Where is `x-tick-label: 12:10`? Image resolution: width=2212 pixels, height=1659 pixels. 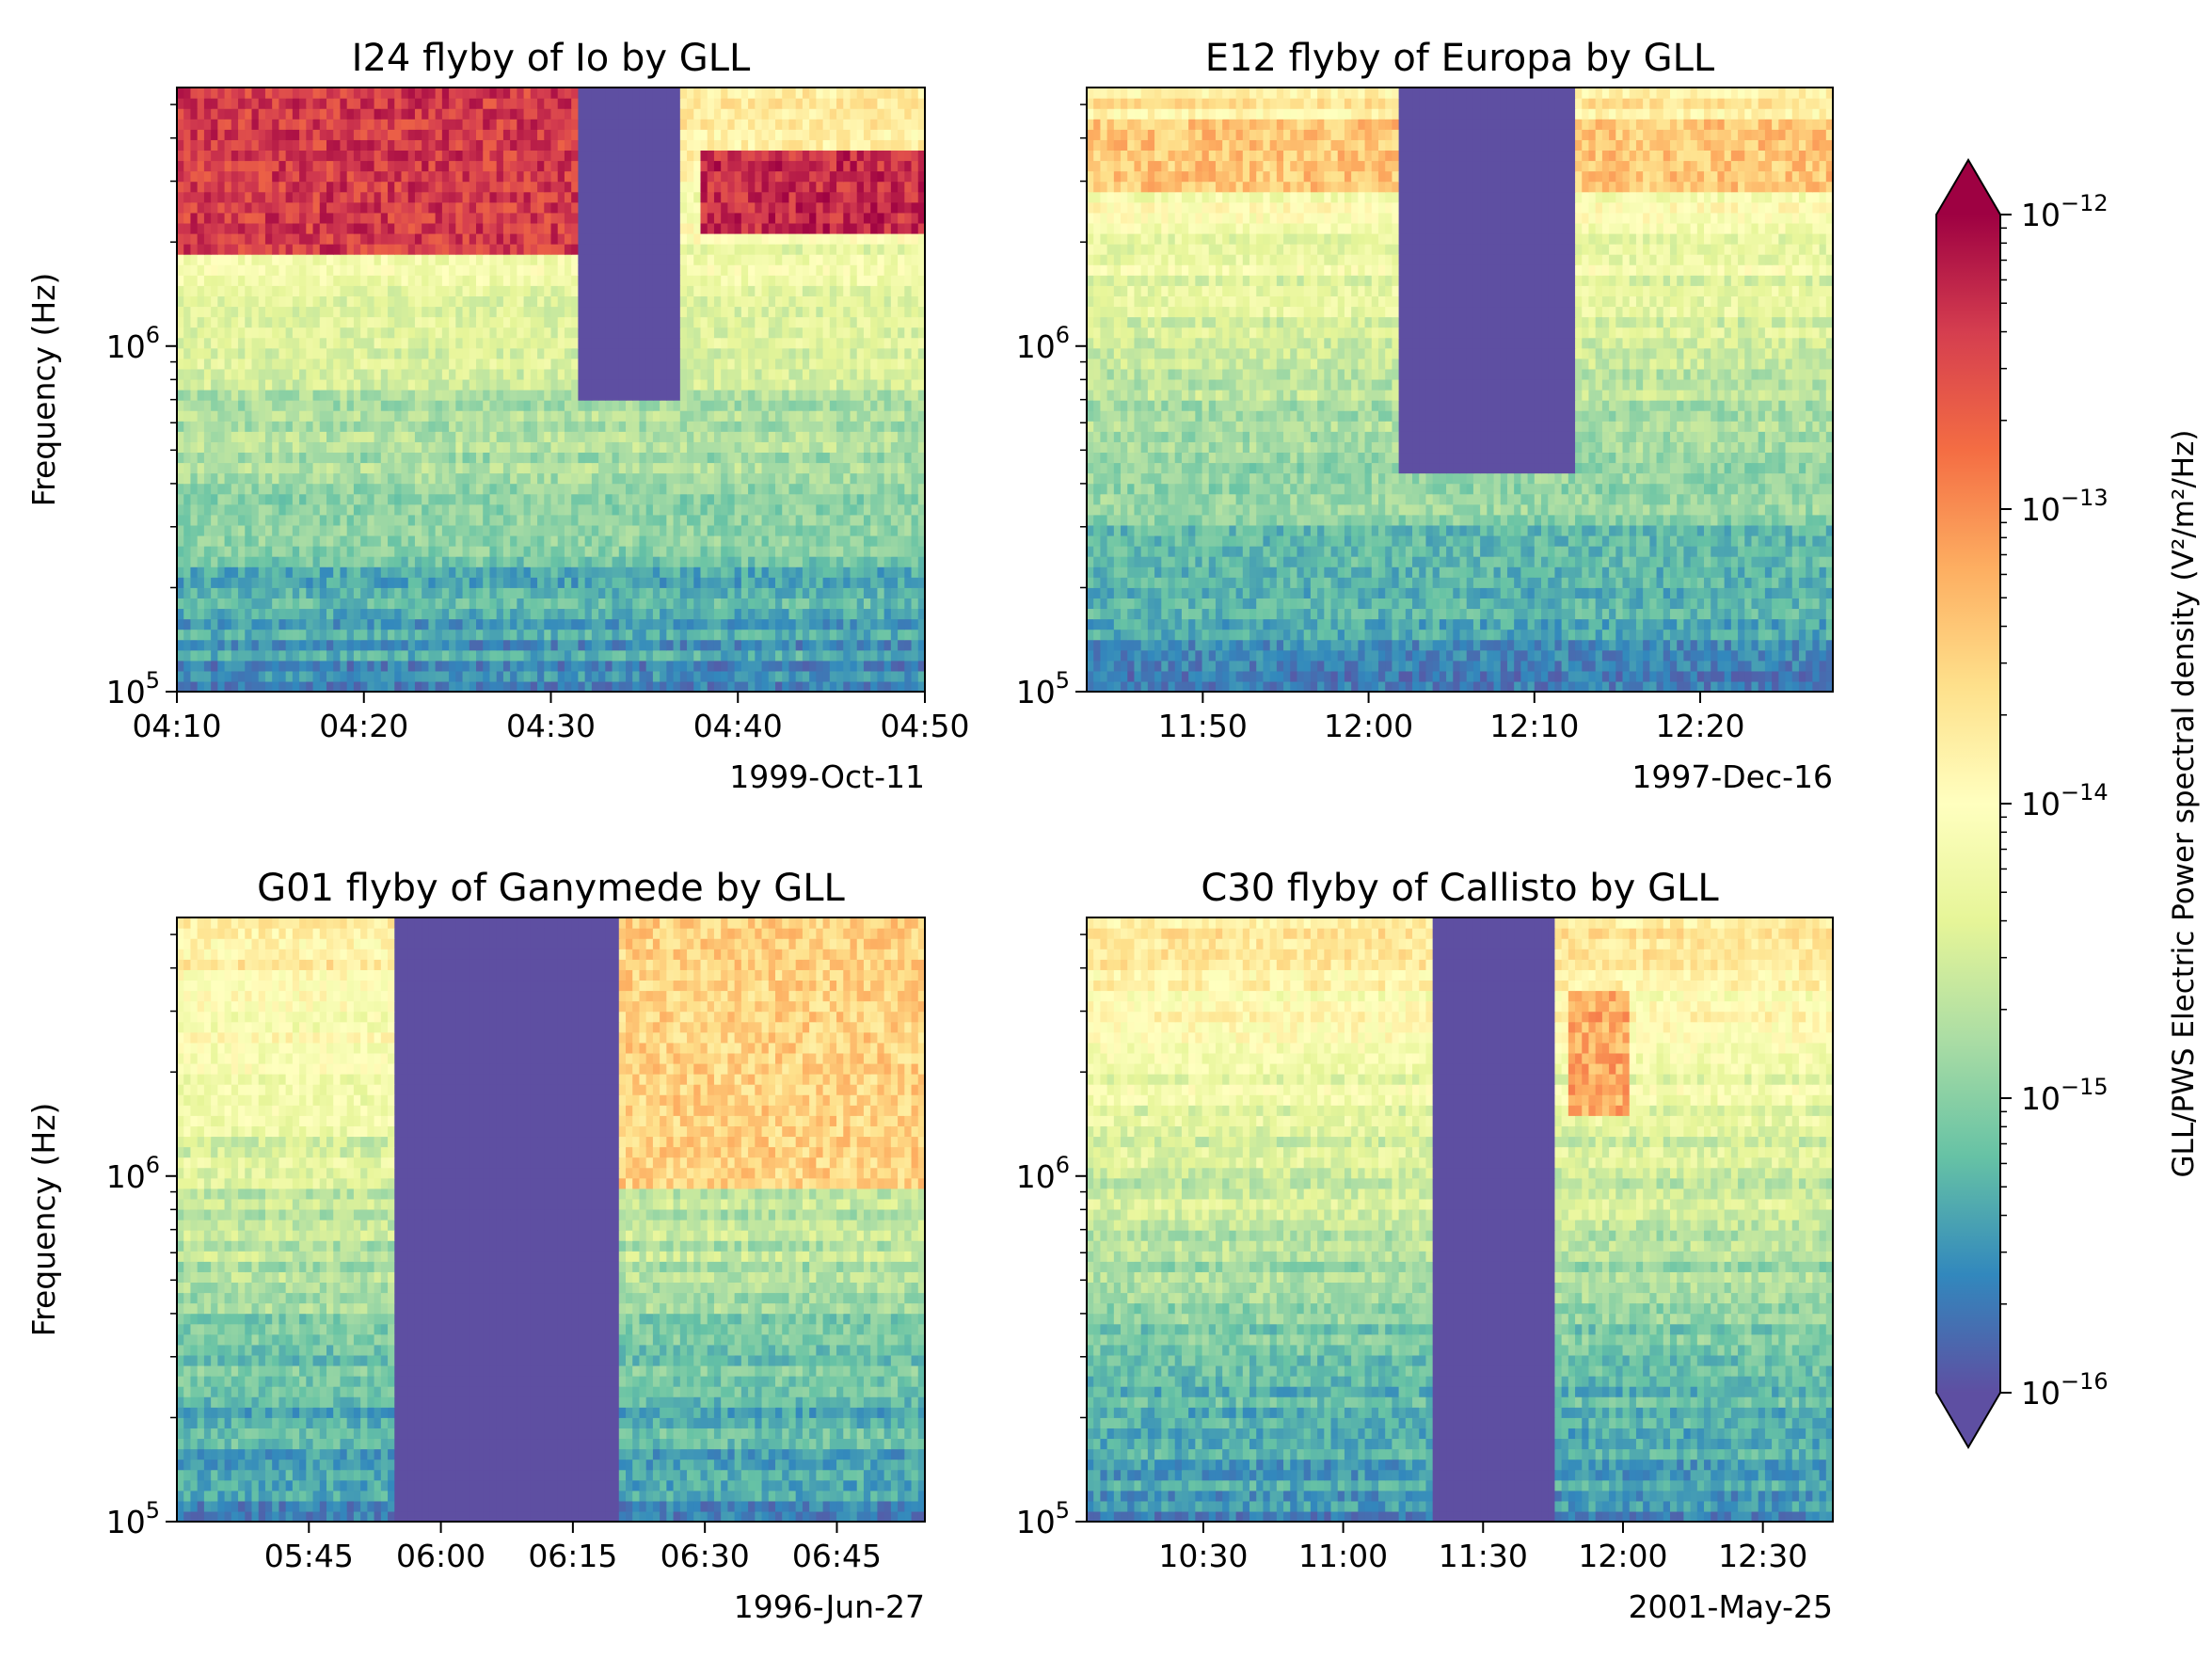
x-tick-label: 12:10 is located at coordinates (1534, 726).